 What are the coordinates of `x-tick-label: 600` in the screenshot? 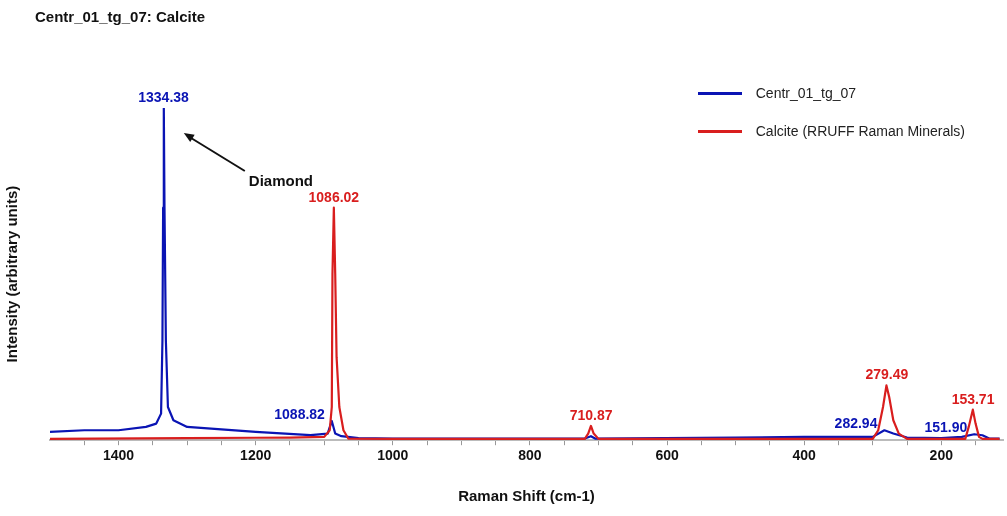 It's located at (667, 455).